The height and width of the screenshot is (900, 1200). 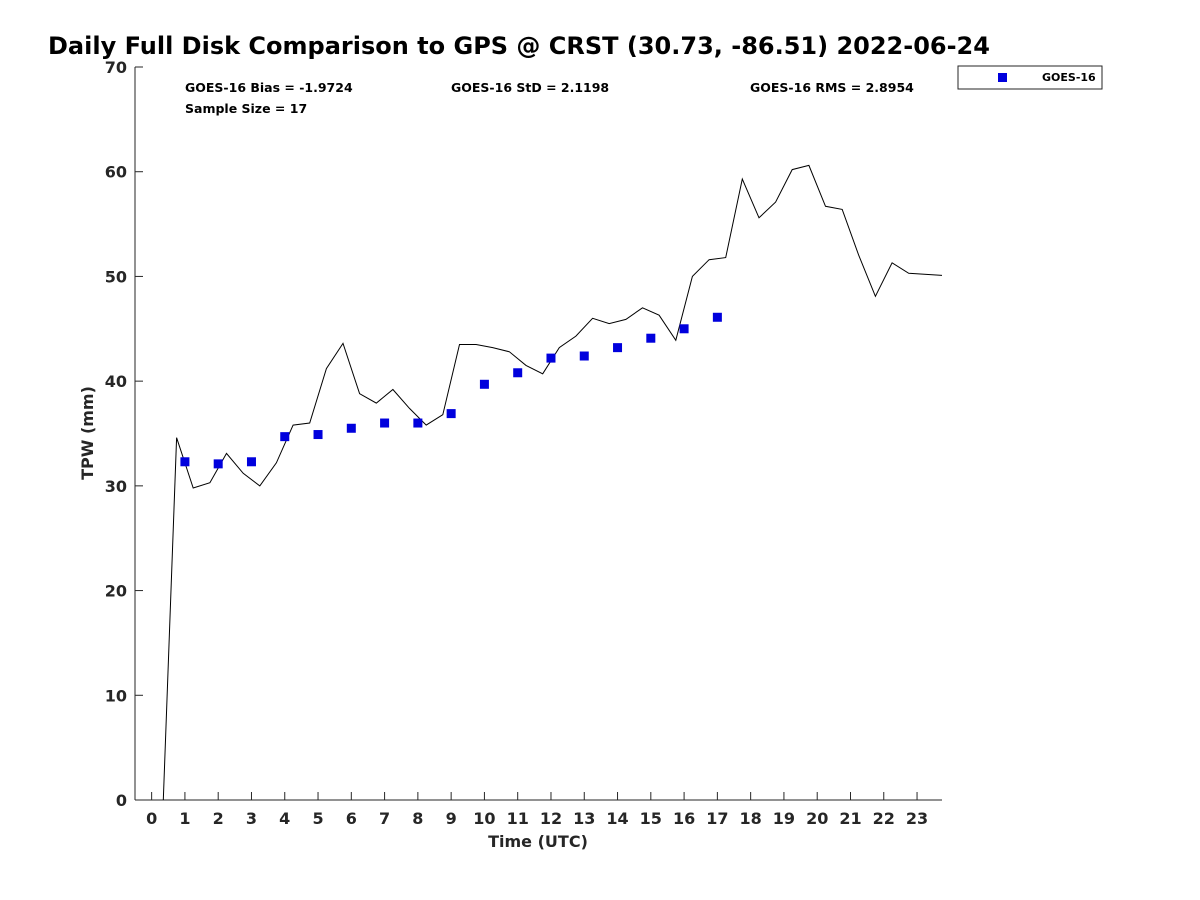 I want to click on y-tick-label: 60, so click(x=116, y=172).